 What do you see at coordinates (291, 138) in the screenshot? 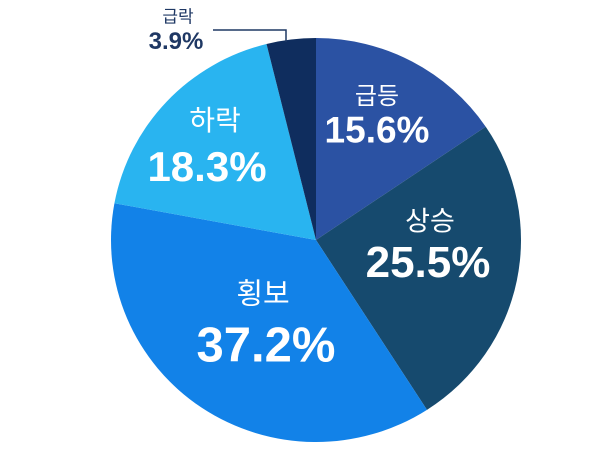
I see `pie-slice-plunge` at bounding box center [291, 138].